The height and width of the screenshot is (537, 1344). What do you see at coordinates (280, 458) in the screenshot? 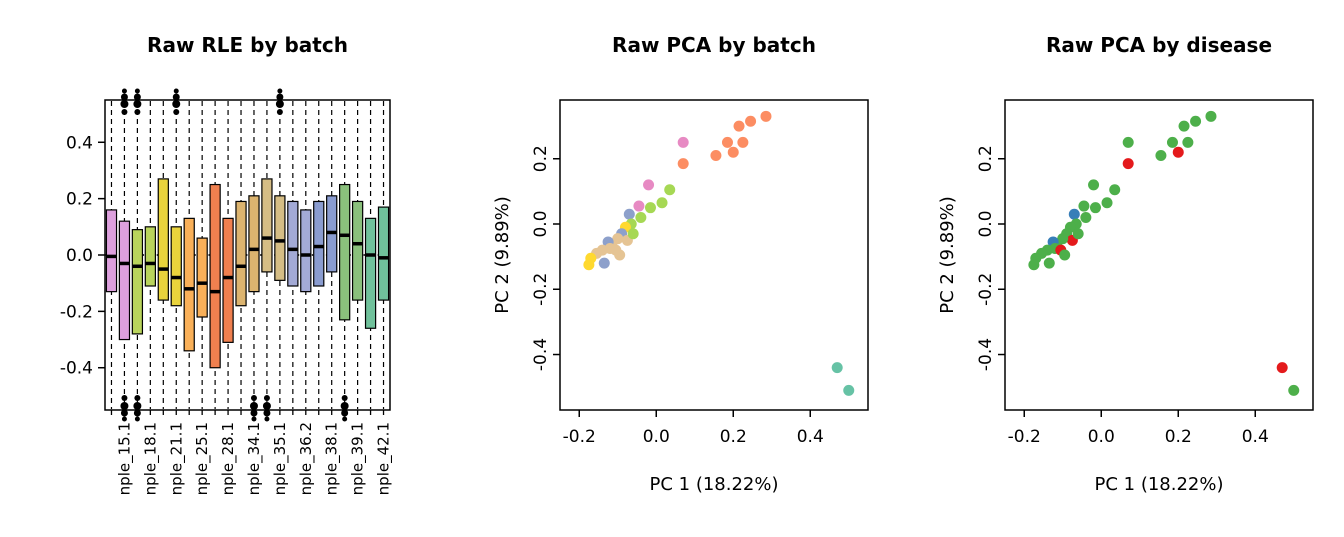
I see `x-tick-label: nple_35.1` at bounding box center [280, 458].